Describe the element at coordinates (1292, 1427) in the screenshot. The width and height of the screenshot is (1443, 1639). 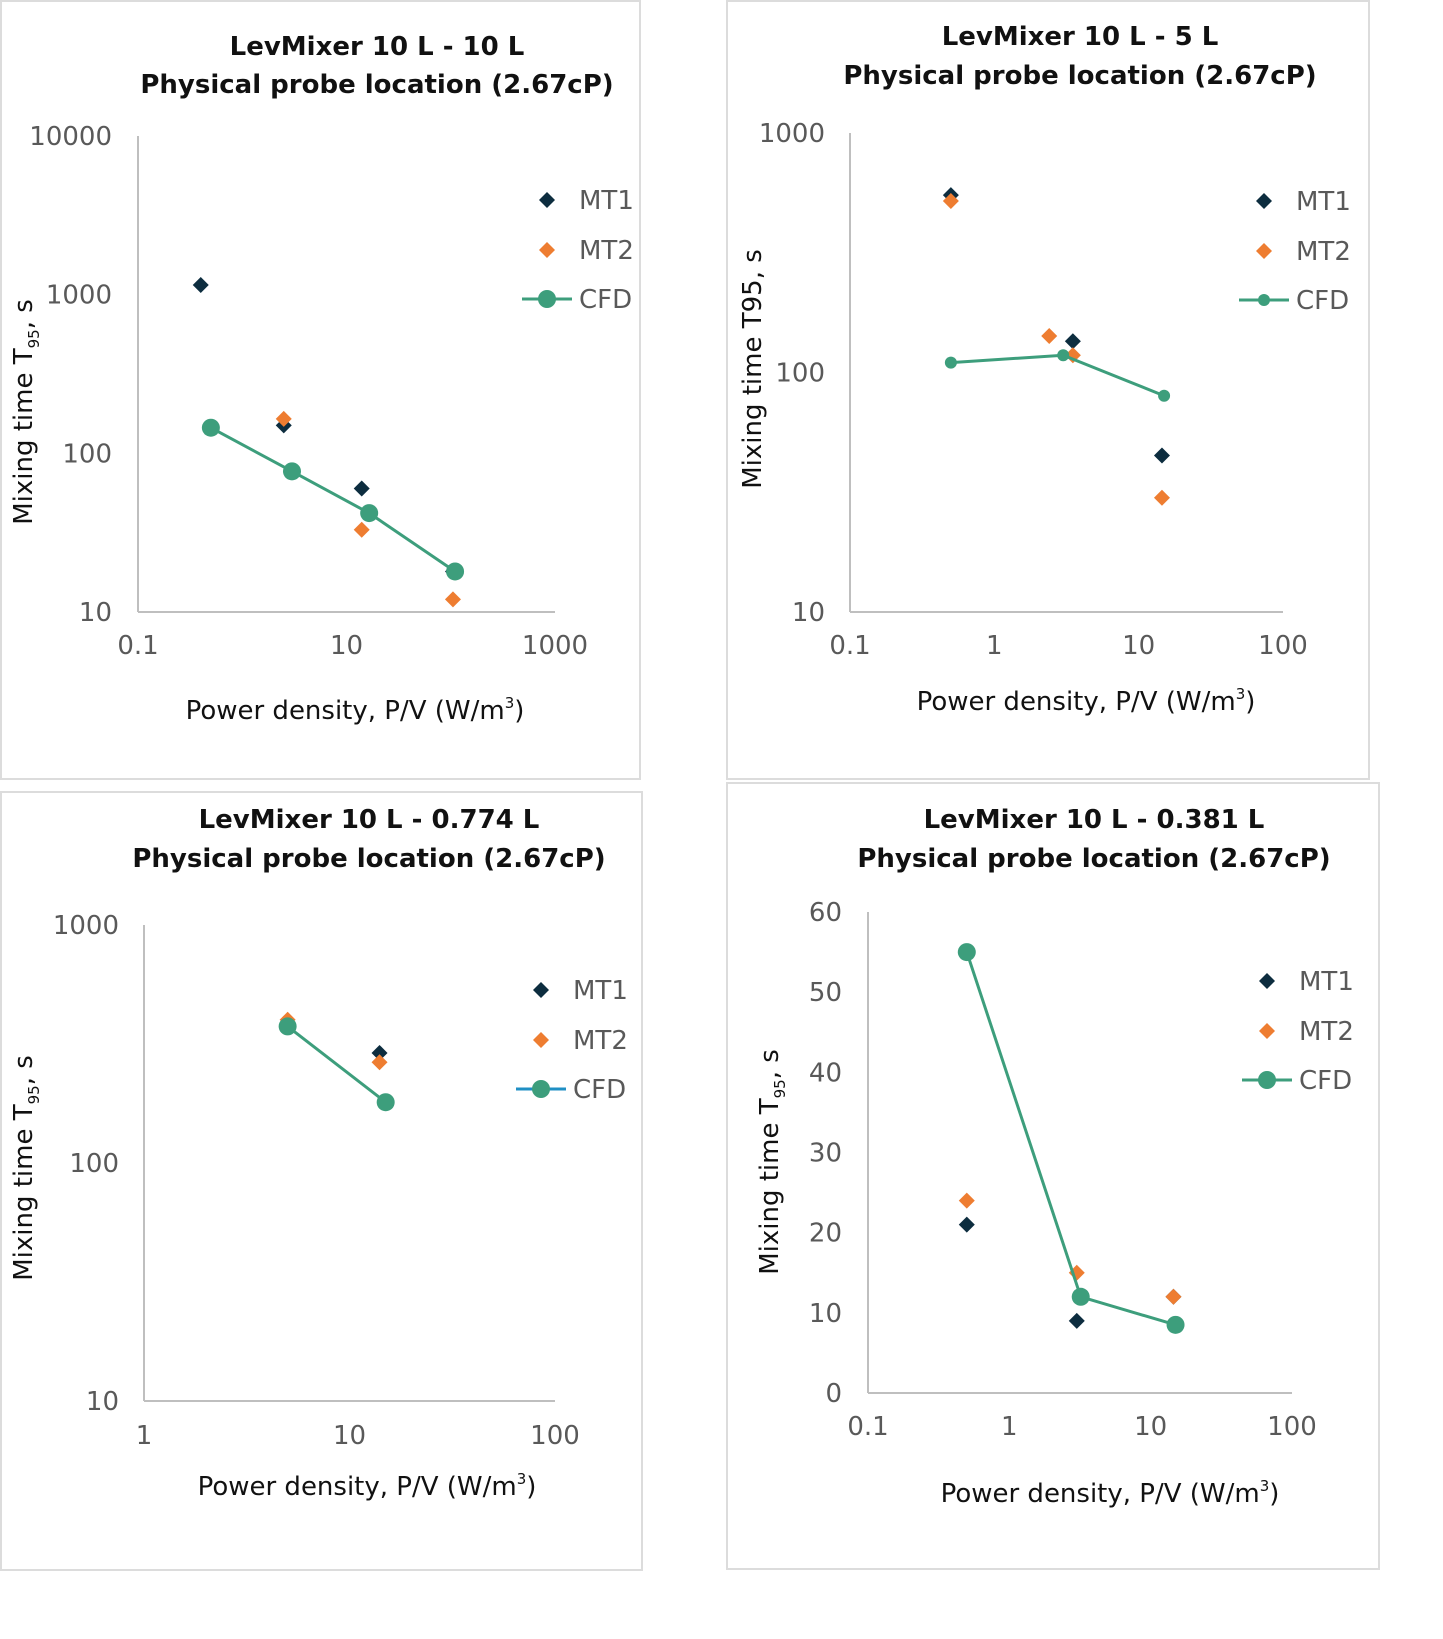
I see `x-tick-label: 100` at that location.